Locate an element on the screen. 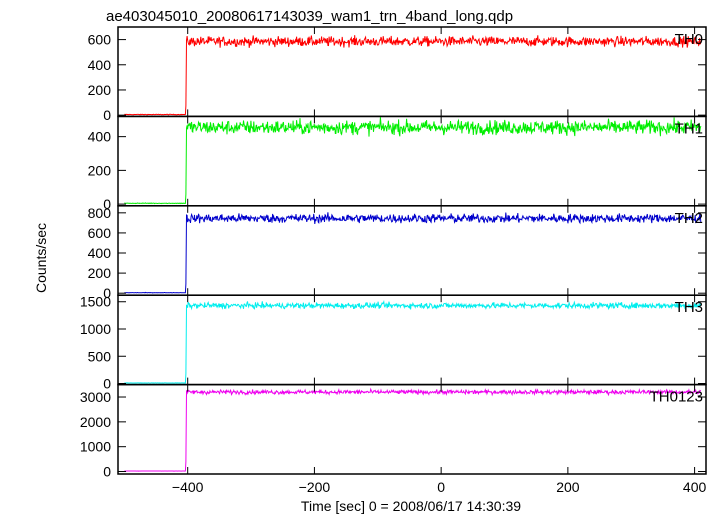  x-tick-label: 400 is located at coordinates (695, 487).